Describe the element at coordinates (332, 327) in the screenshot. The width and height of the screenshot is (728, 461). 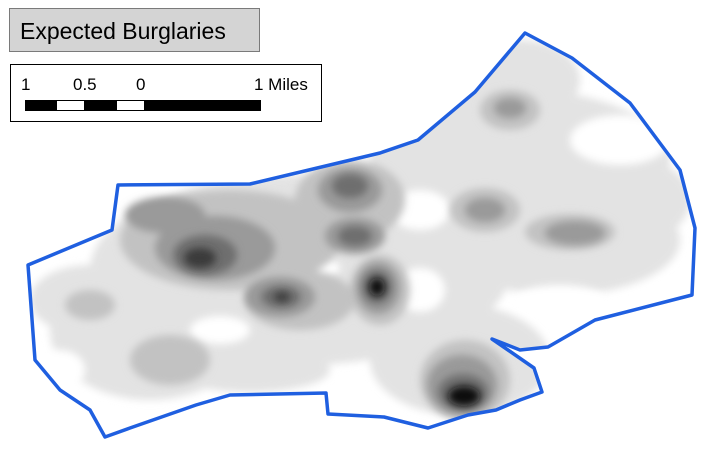
I see `density-layer-peak` at that location.